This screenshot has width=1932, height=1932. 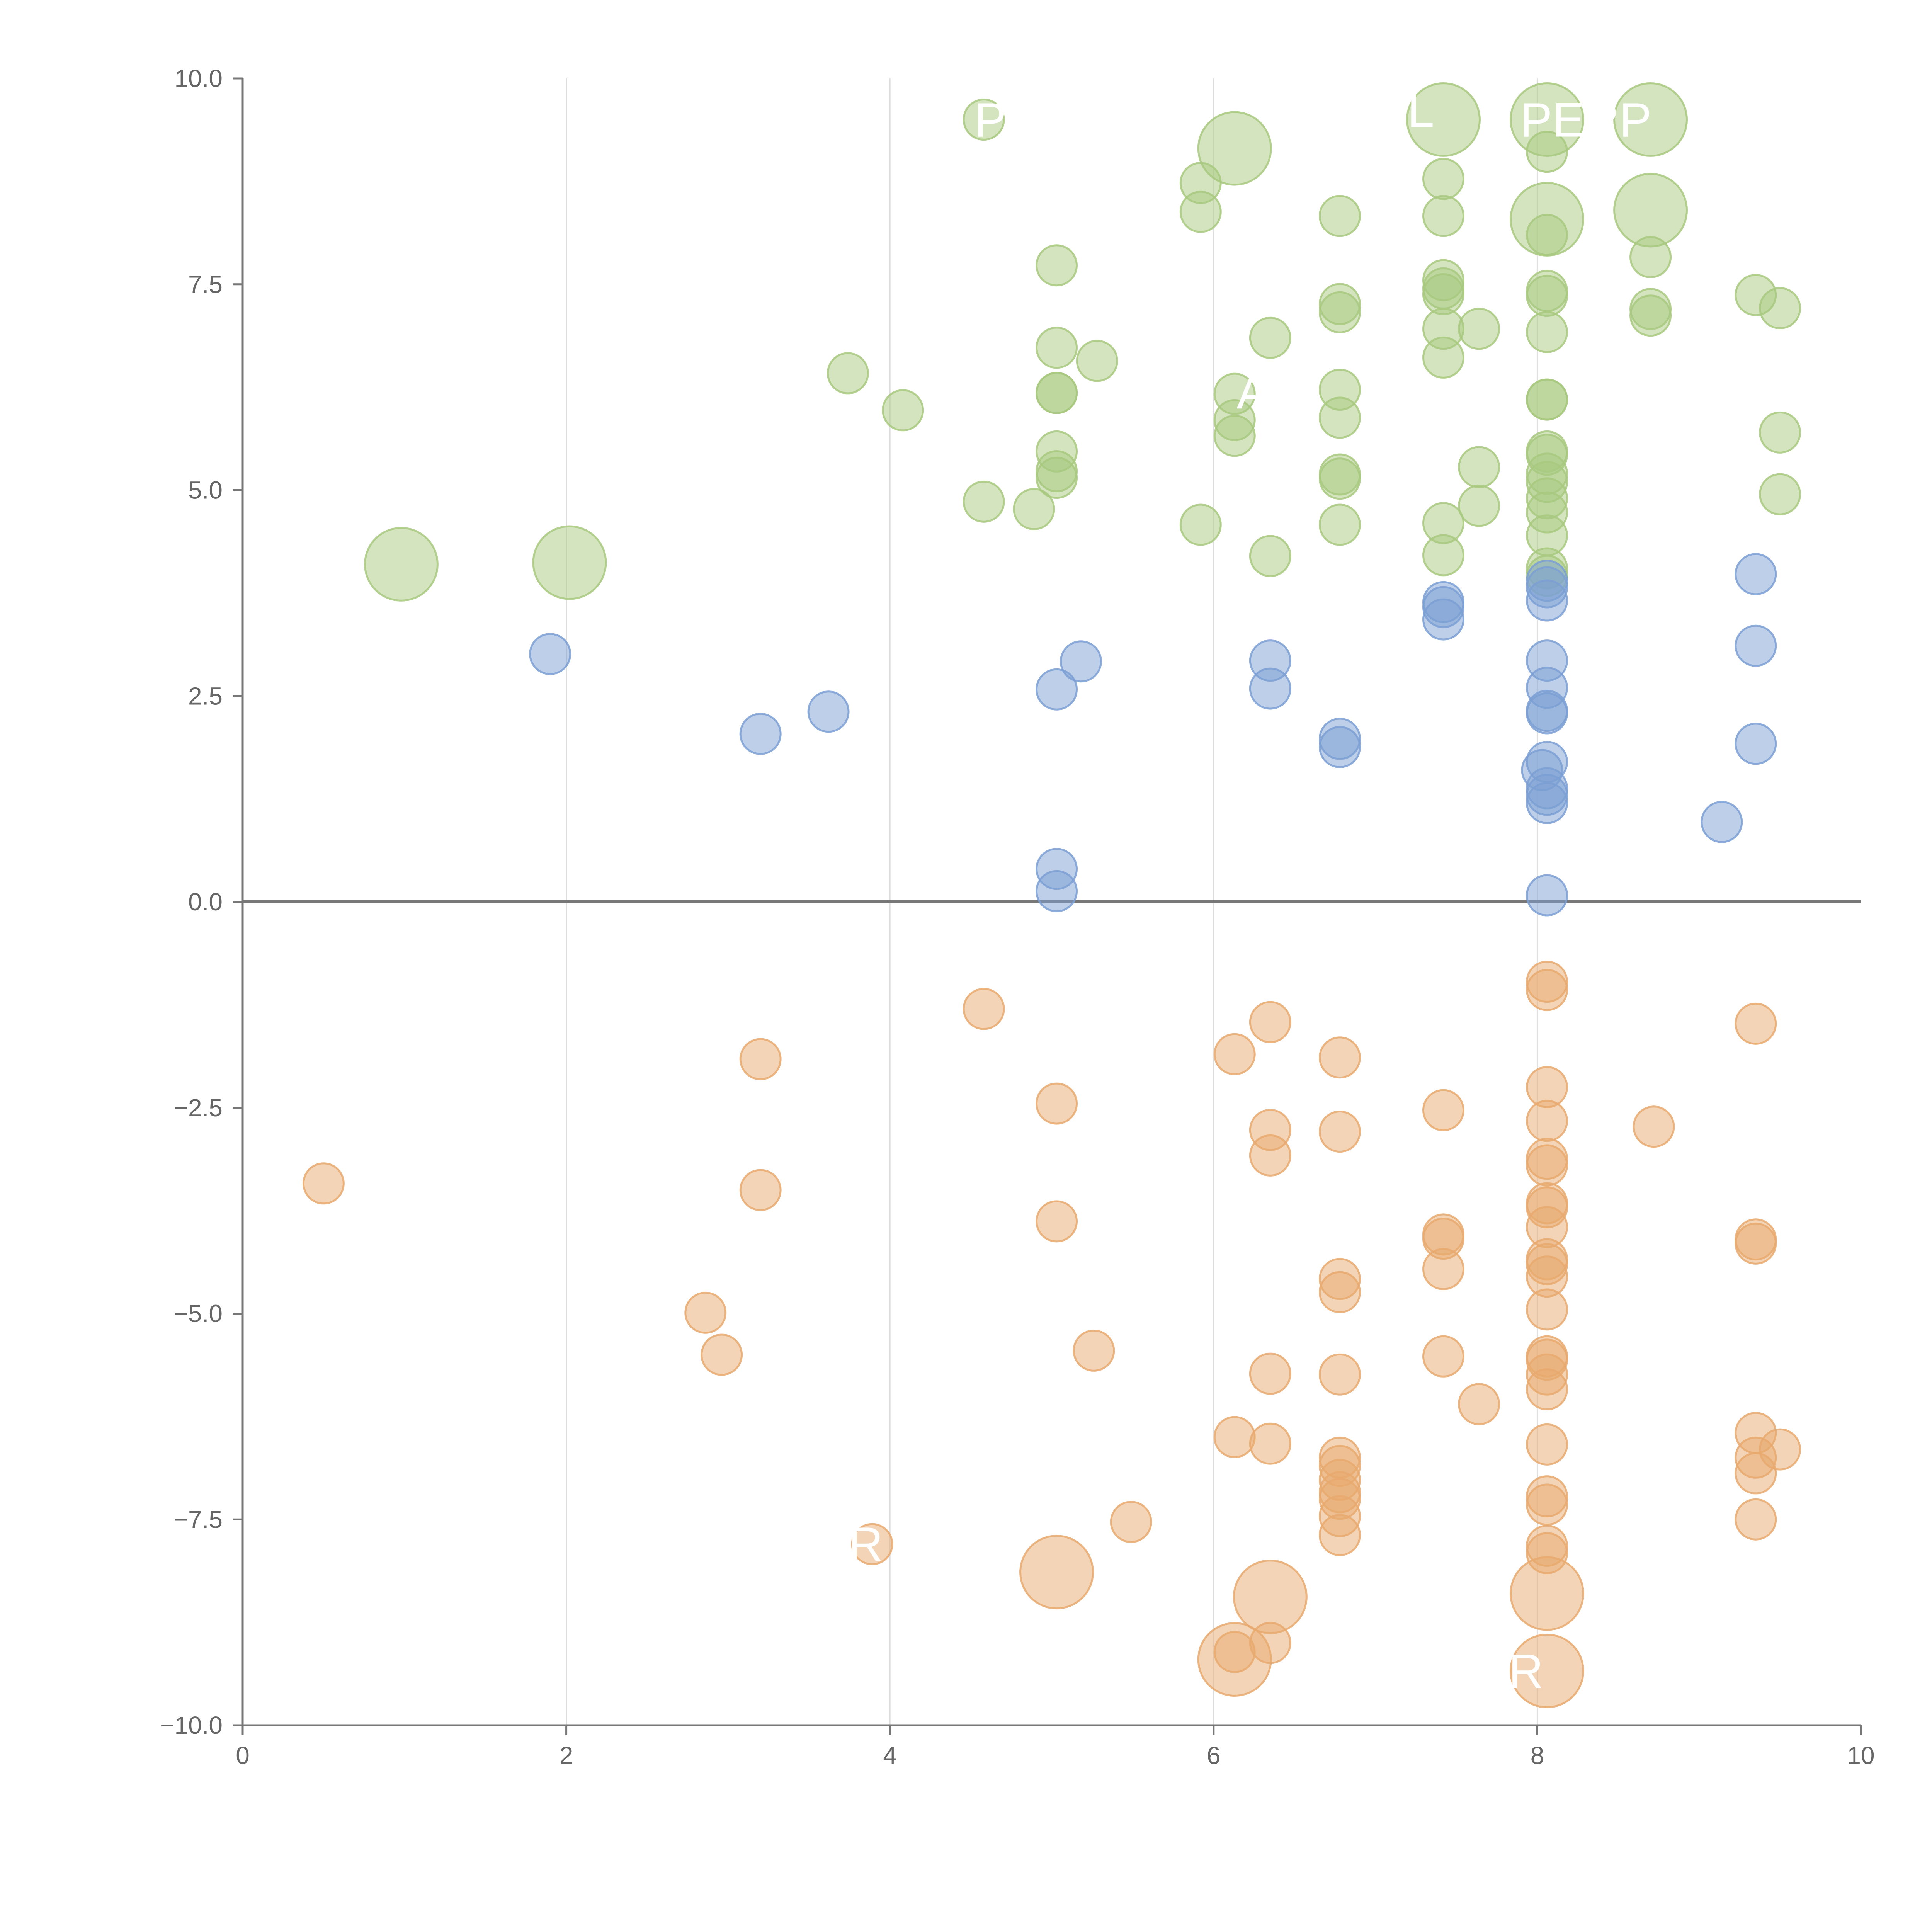 I want to click on y-tick-label: 2.5, so click(x=205, y=696).